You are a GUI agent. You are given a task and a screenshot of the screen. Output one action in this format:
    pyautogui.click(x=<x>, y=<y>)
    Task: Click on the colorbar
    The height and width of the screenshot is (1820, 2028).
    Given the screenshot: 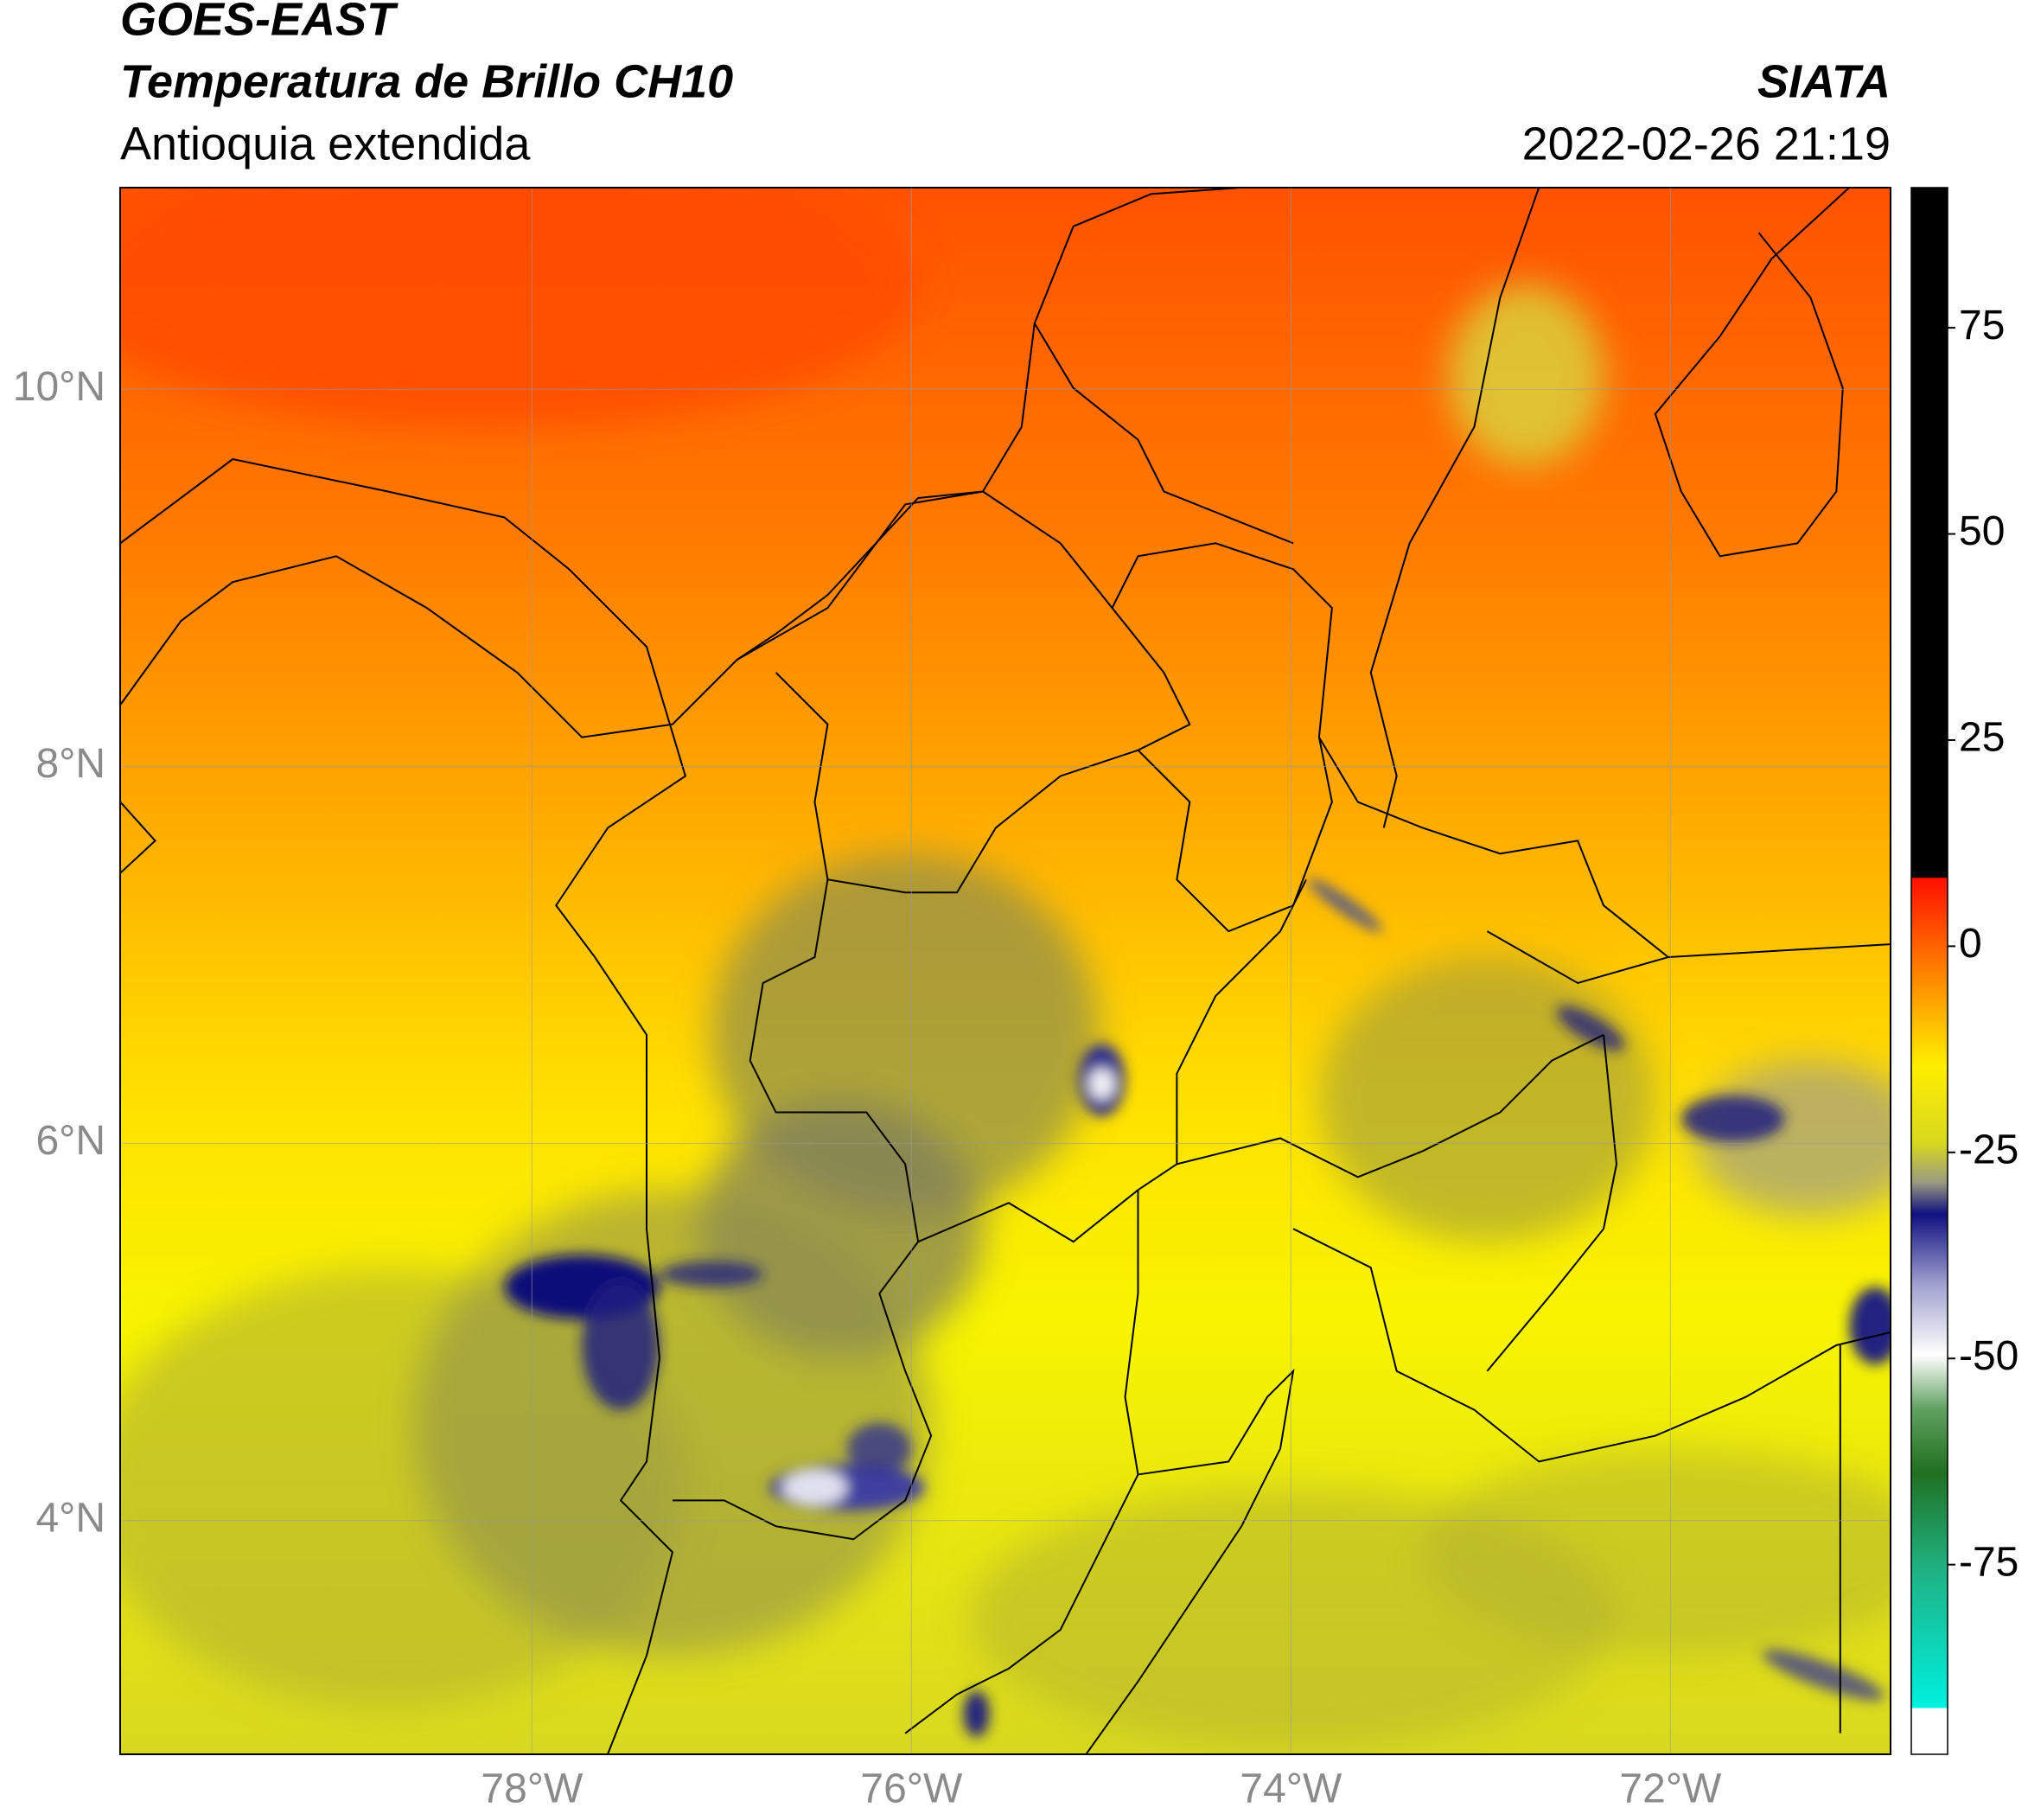 What is the action you would take?
    pyautogui.click(x=1929, y=971)
    